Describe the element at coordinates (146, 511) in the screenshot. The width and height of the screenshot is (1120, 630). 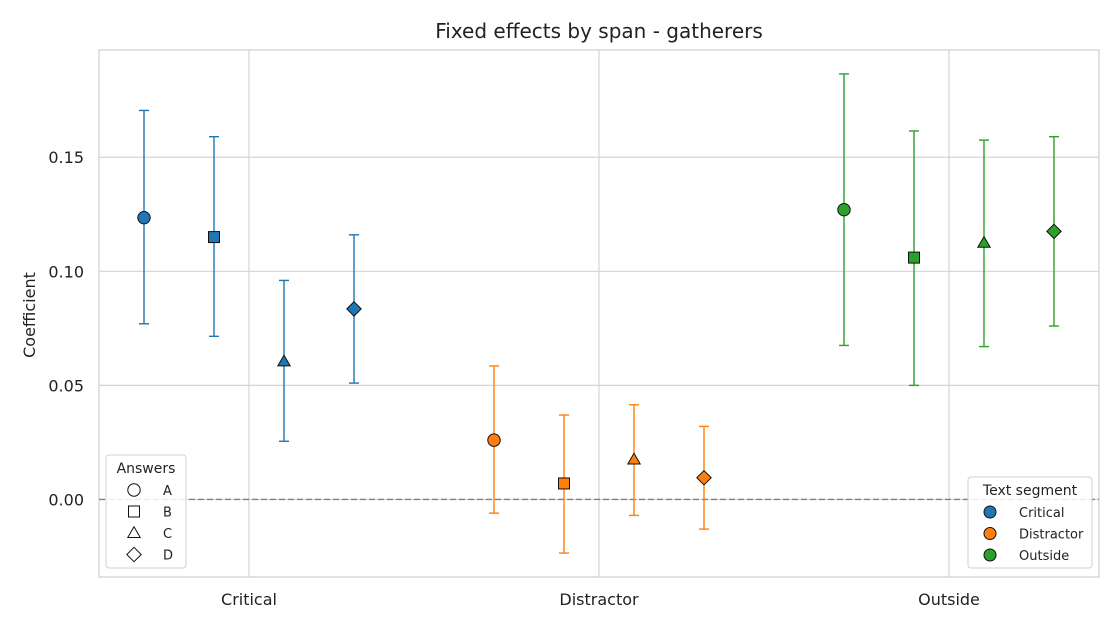
I see `legend-answers-box` at that location.